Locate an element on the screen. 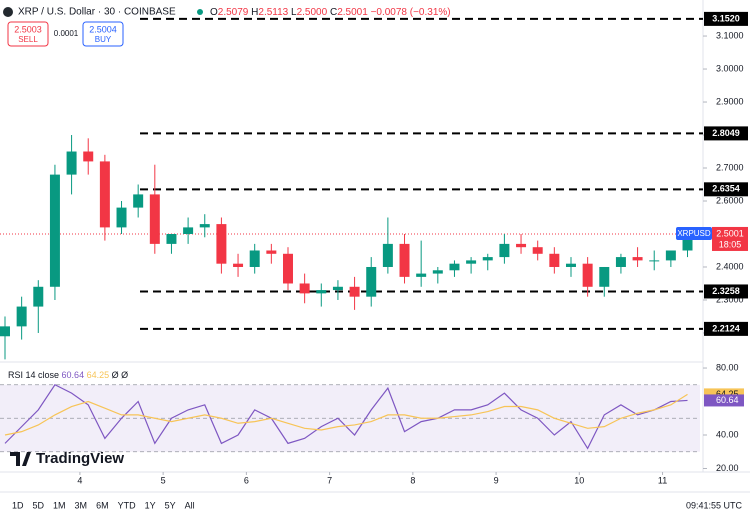 This screenshot has height=520, width=750. ohlc-change: −0.0078 (−0.31%) is located at coordinates (411, 12).